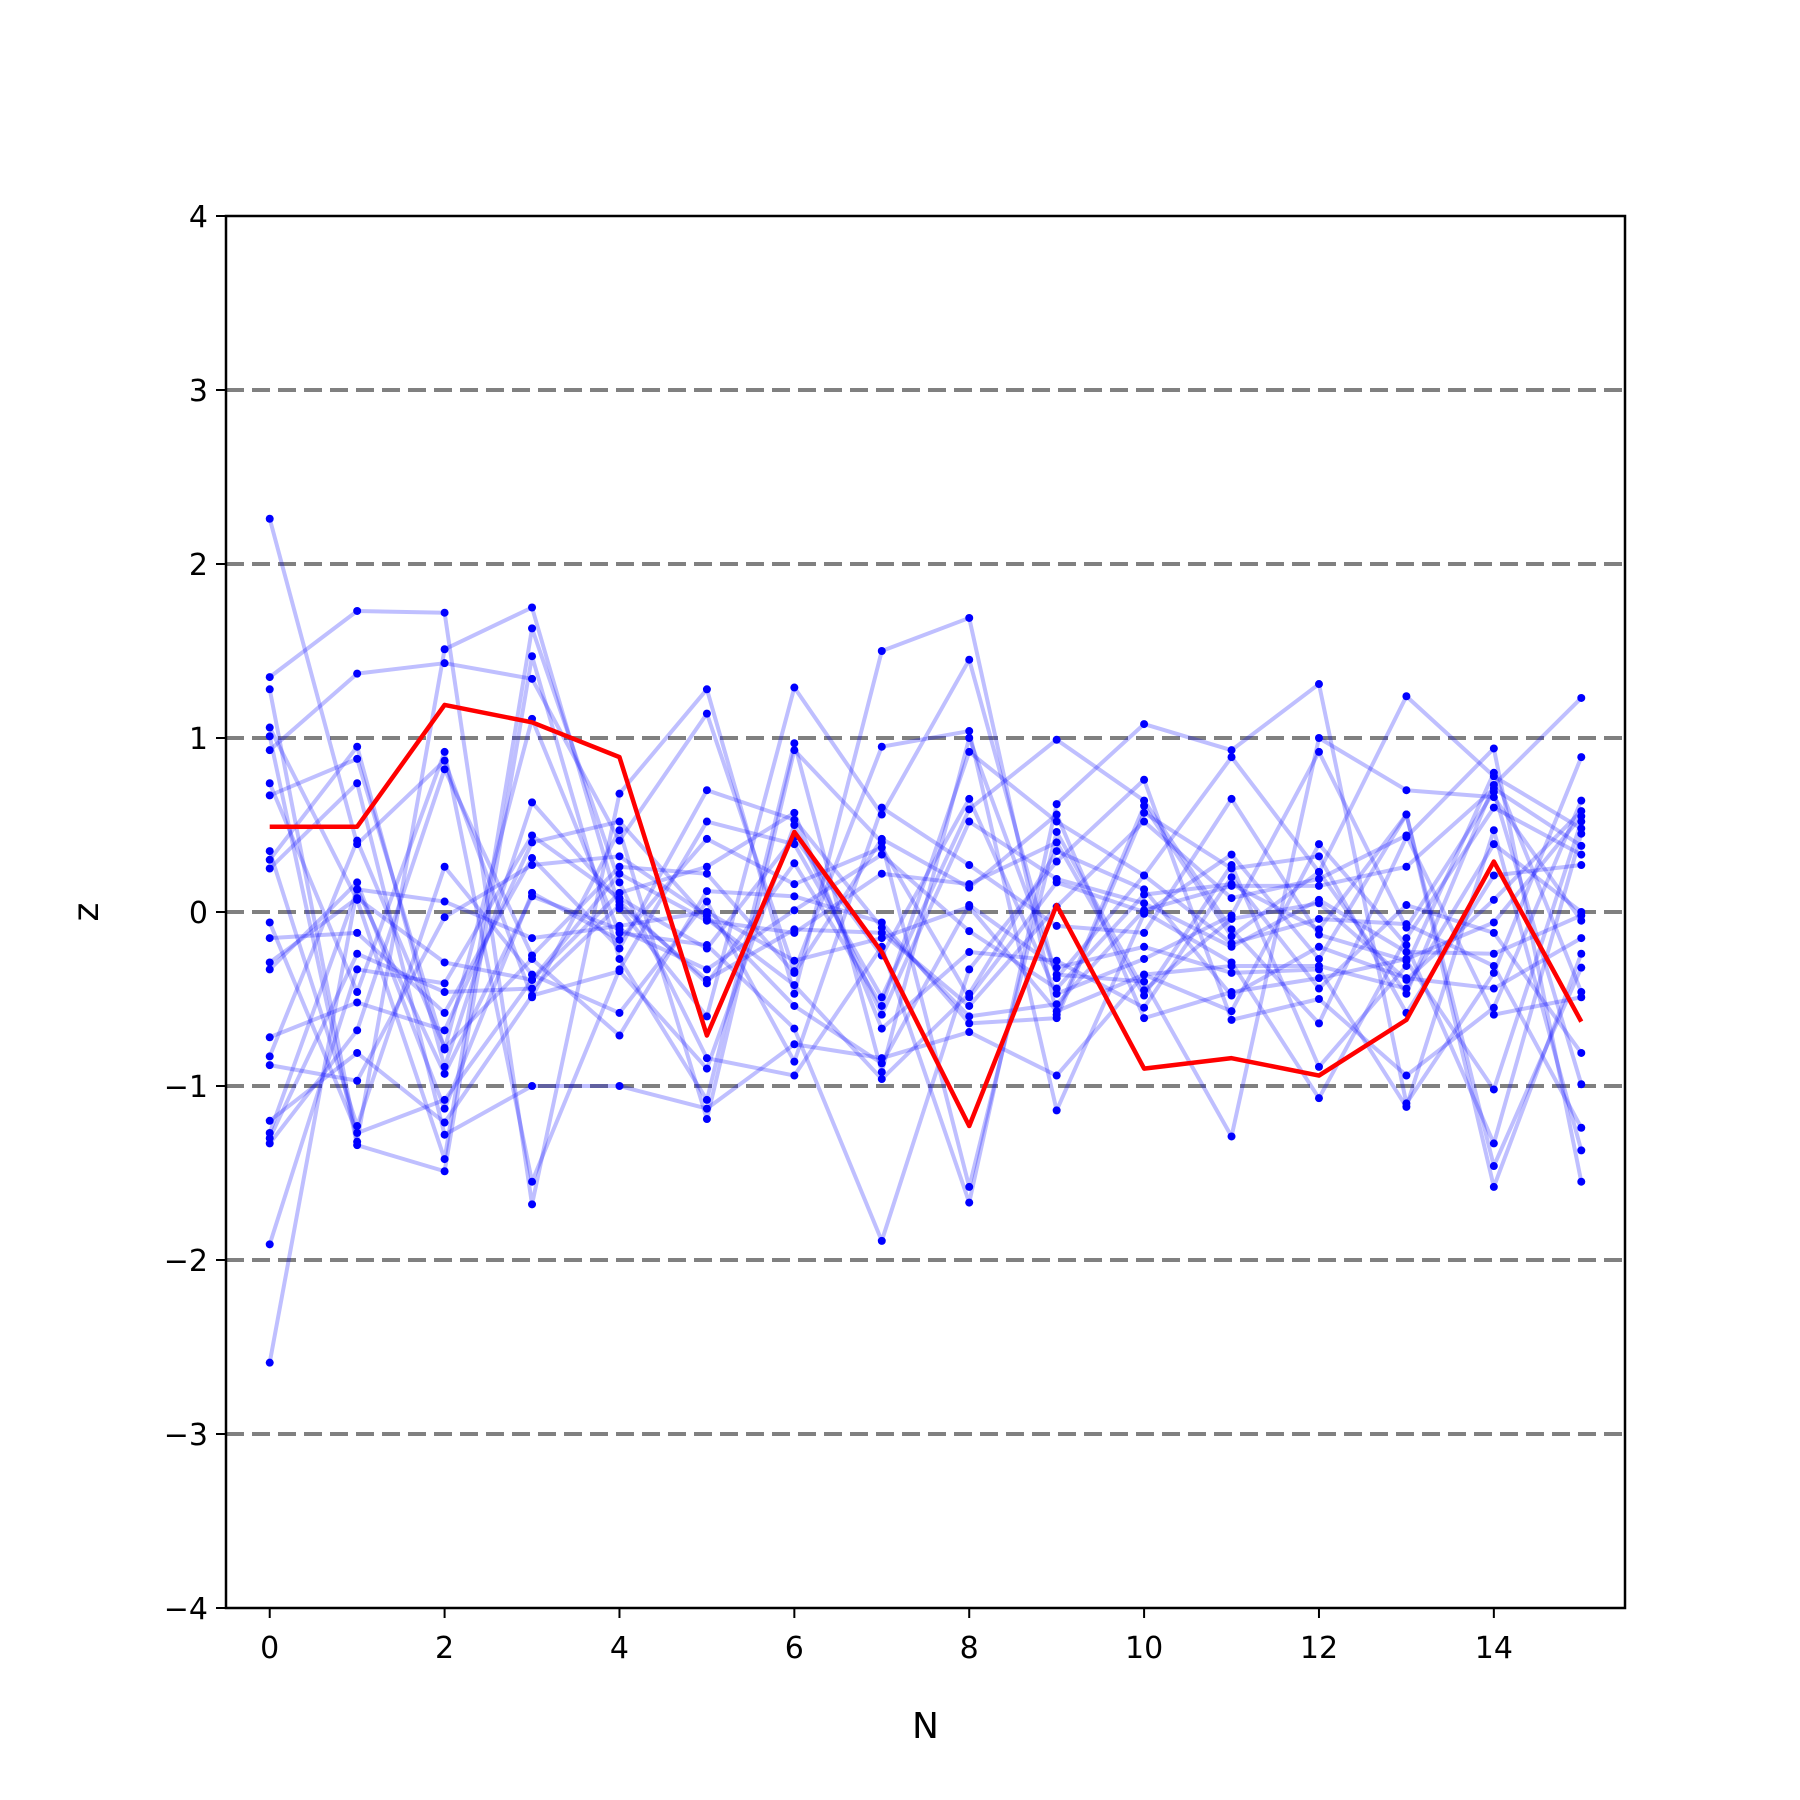 The height and width of the screenshot is (1800, 1800). What do you see at coordinates (198, 217) in the screenshot?
I see `y-tick-label: 4` at bounding box center [198, 217].